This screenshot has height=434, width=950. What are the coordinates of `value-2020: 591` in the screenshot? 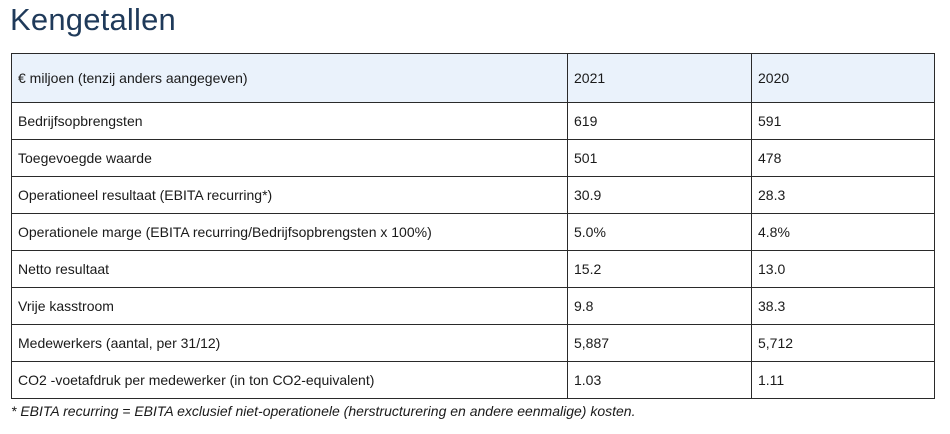 It's located at (843, 121).